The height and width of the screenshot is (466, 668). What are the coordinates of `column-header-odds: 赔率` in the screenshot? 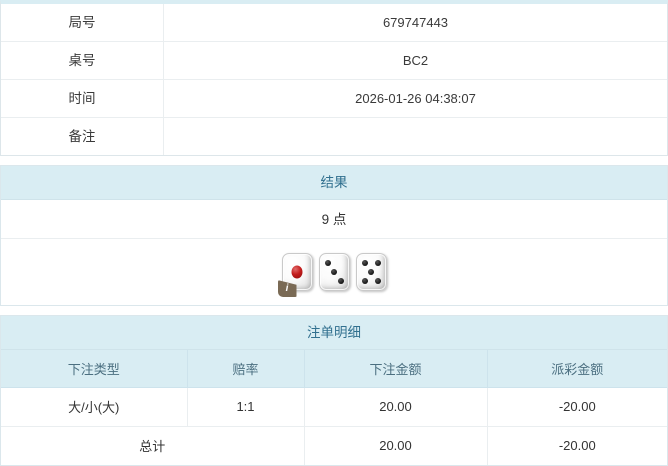 It's located at (246, 369).